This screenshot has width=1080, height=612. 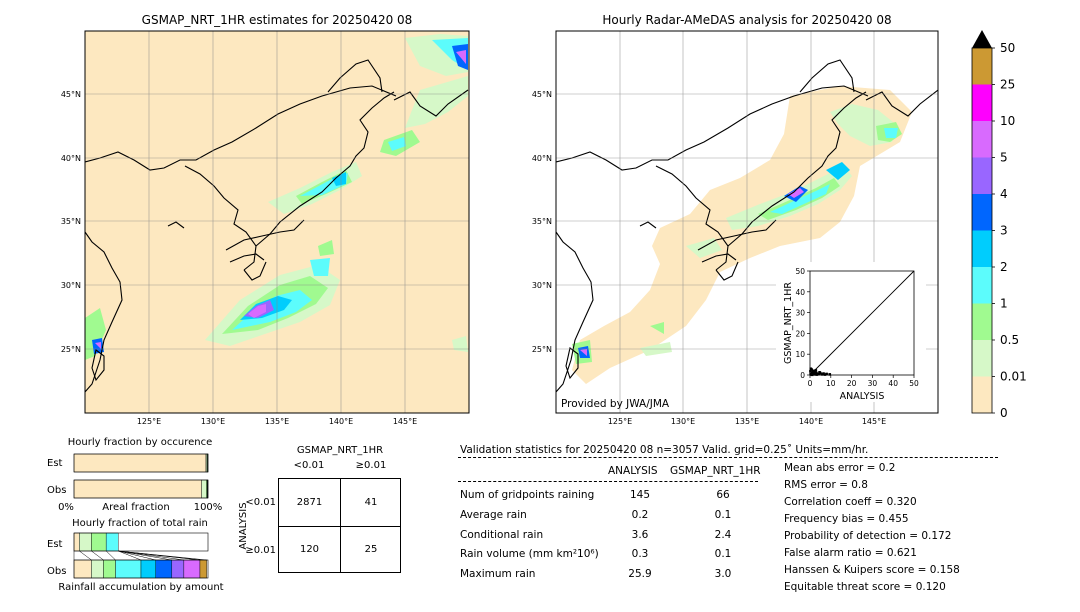 I want to click on contingency-row-header: ANALYSIS <0.01 ≥0.01, so click(x=257, y=526).